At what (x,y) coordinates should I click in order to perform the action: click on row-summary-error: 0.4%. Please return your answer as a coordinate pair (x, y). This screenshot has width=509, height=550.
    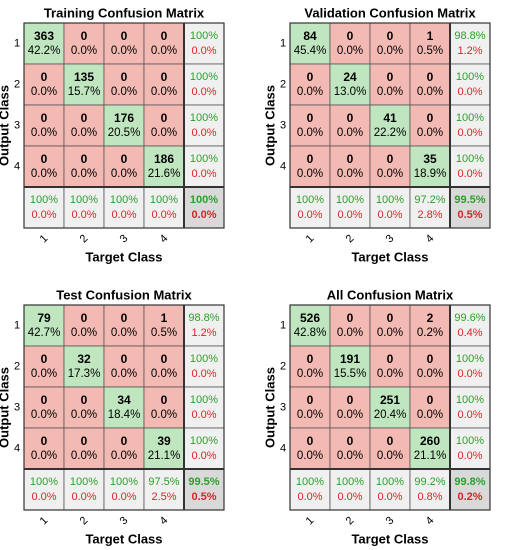
    Looking at the image, I should click on (469, 333).